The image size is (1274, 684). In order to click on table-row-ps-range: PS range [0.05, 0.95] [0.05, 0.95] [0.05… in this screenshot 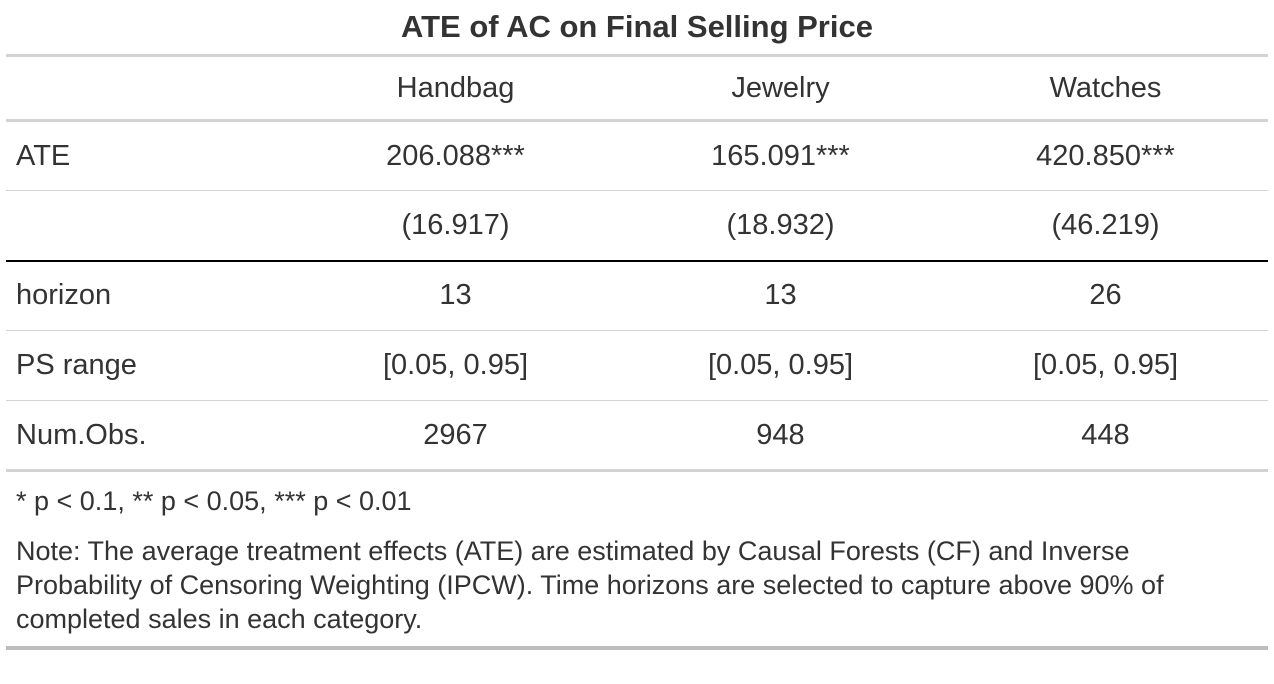, I will do `click(637, 366)`.